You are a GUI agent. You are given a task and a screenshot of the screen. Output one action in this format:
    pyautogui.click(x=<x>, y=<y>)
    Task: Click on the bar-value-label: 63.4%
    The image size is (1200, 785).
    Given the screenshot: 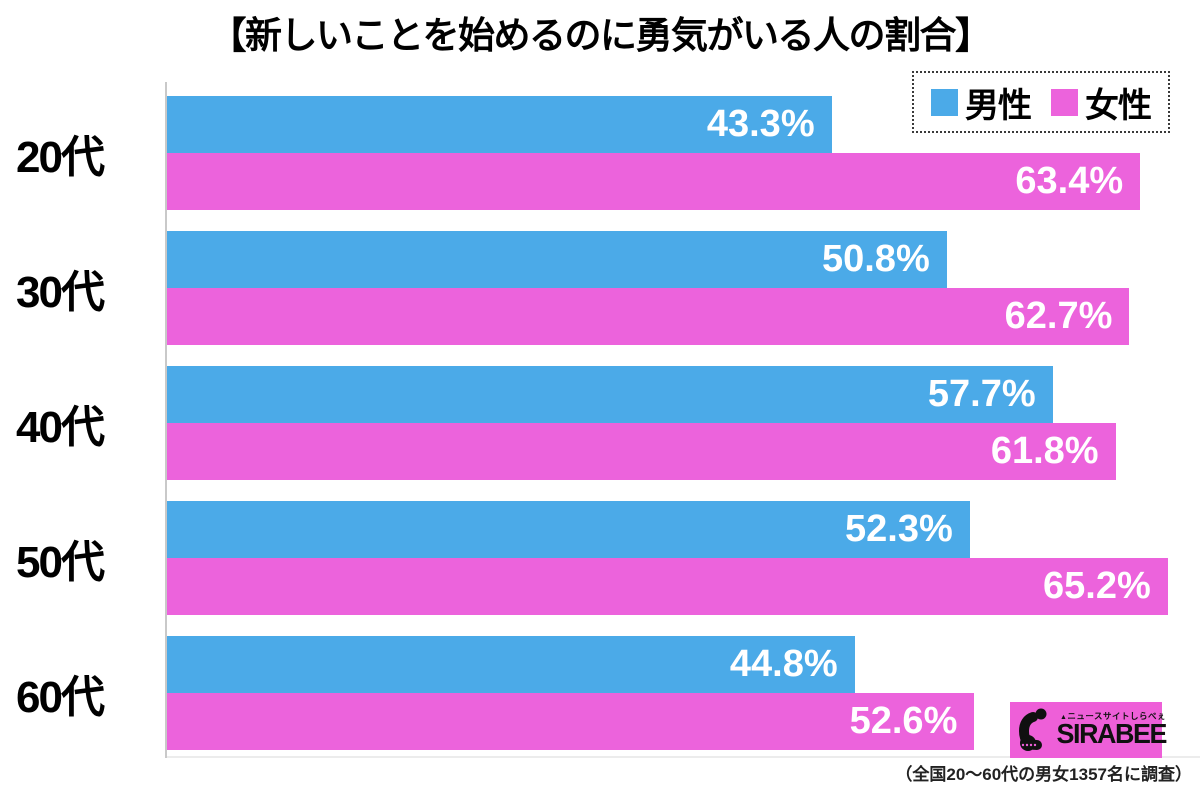 What is the action you would take?
    pyautogui.click(x=1069, y=181)
    